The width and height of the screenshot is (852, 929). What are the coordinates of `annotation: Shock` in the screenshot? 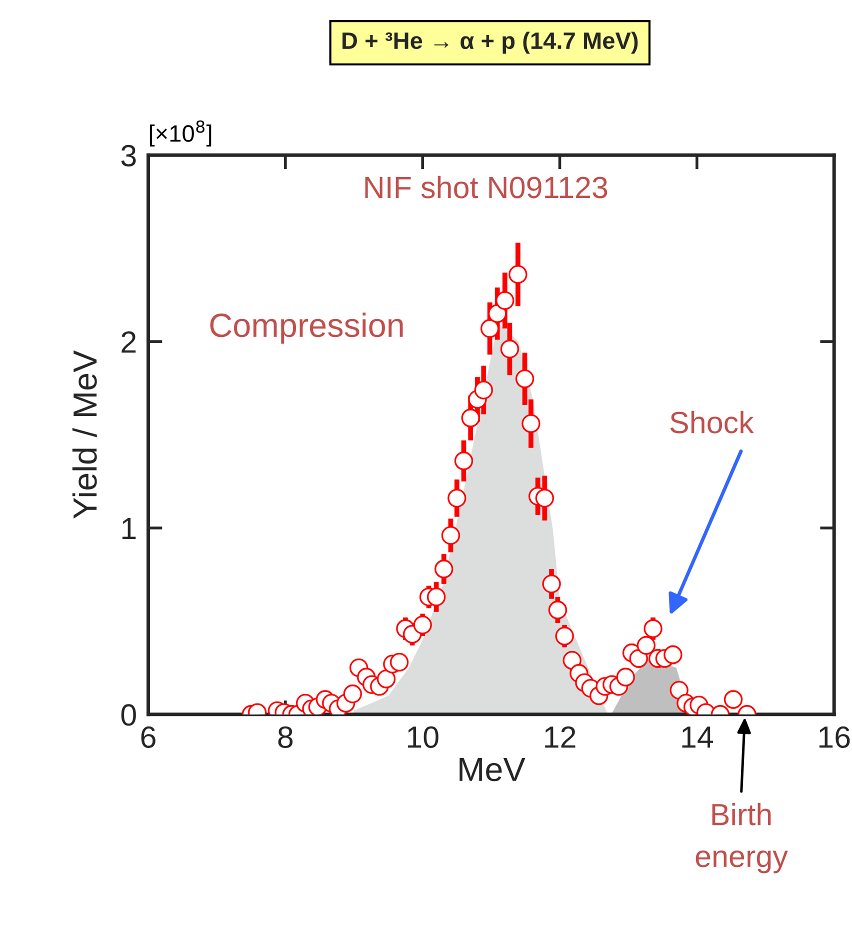 It's located at (712, 422).